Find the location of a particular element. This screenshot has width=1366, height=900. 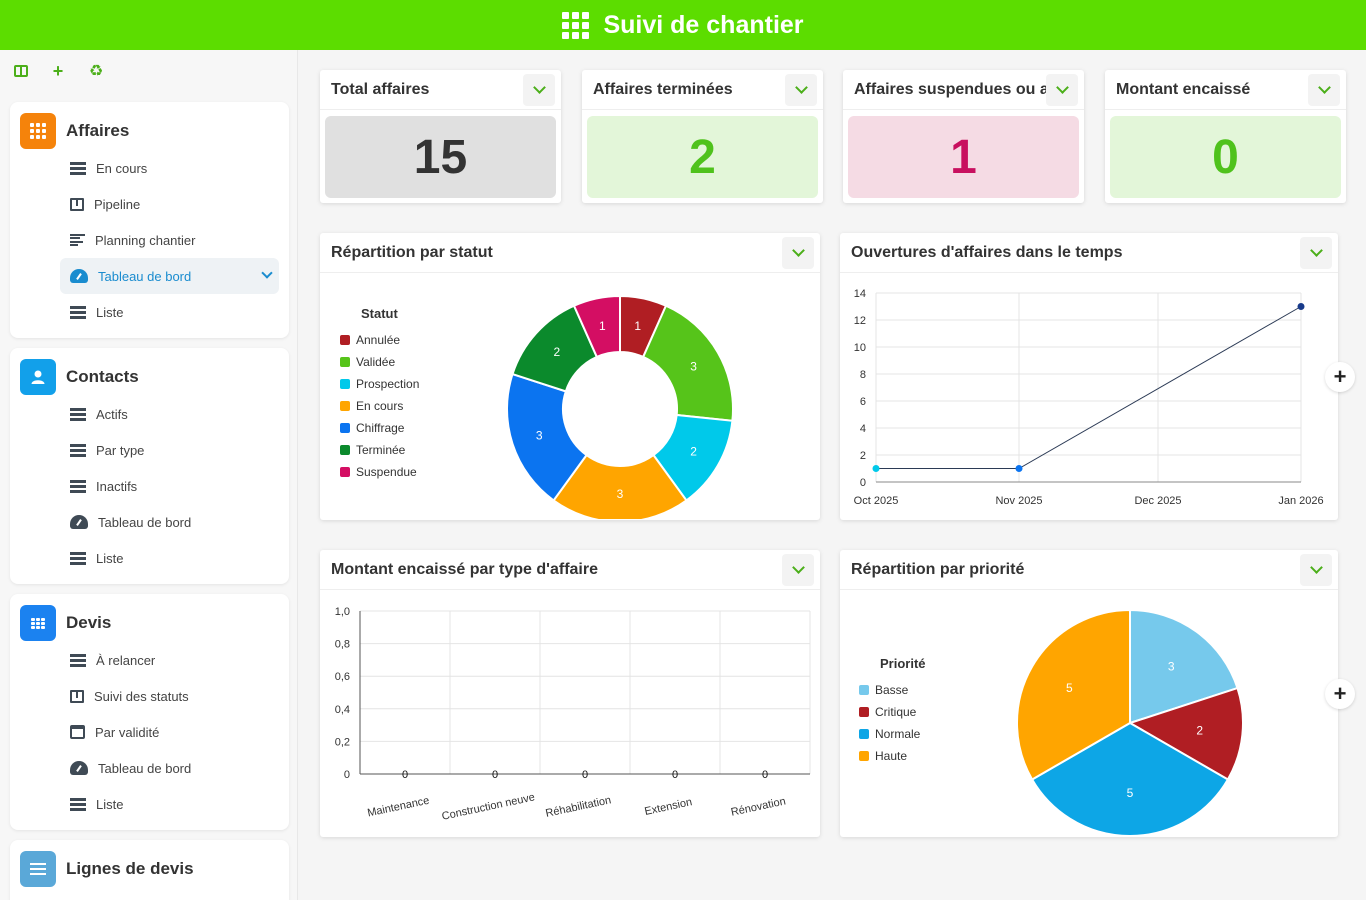

legend-label: Chiffrage is located at coordinates (380, 428).